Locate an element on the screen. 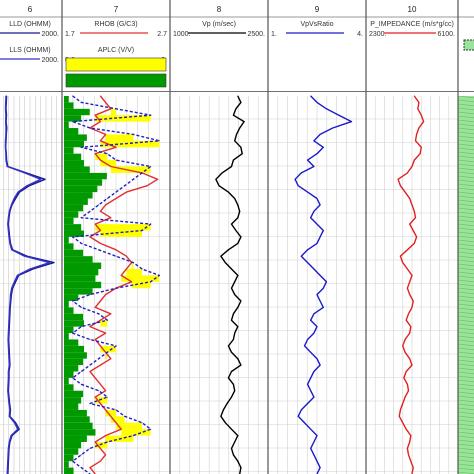 The width and height of the screenshot is (474, 474). curve-name-label: APLC (V/V) is located at coordinates (116, 50).